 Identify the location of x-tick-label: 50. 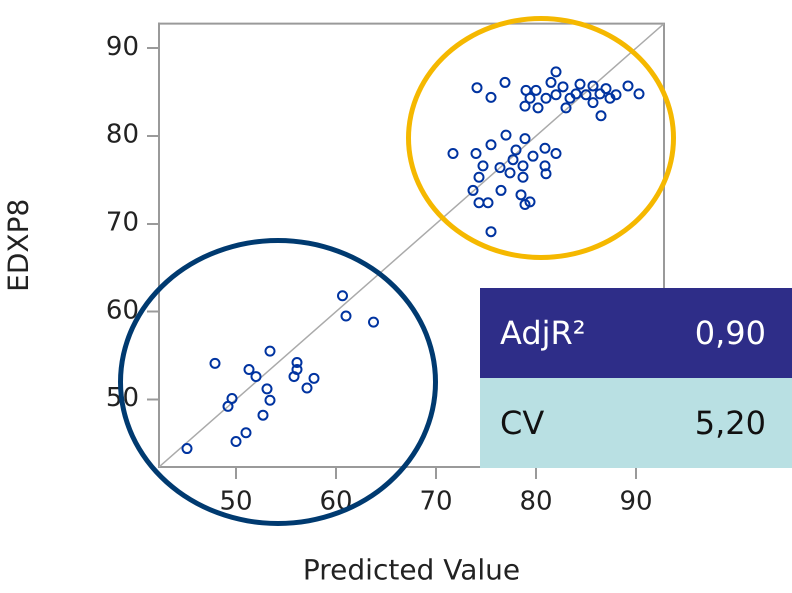
(236, 501).